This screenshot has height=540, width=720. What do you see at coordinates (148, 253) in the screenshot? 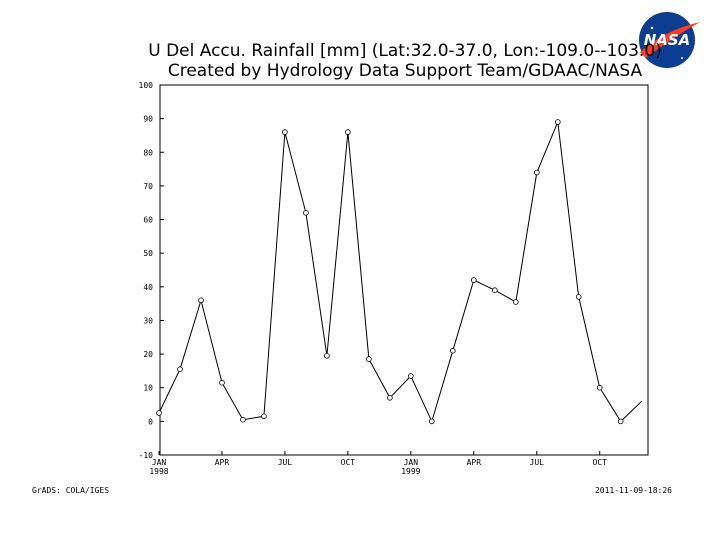
I see `y-tick-label: 50` at bounding box center [148, 253].